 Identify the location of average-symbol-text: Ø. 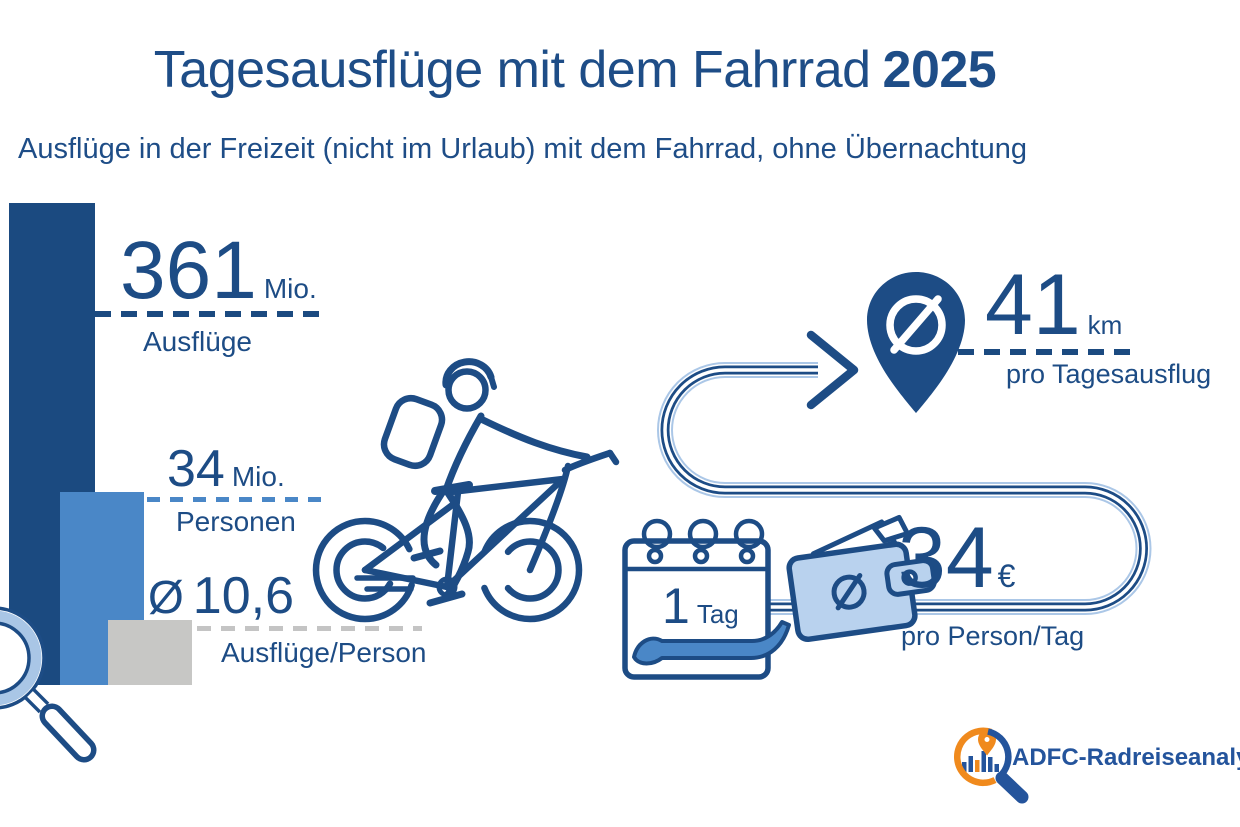
(166, 597).